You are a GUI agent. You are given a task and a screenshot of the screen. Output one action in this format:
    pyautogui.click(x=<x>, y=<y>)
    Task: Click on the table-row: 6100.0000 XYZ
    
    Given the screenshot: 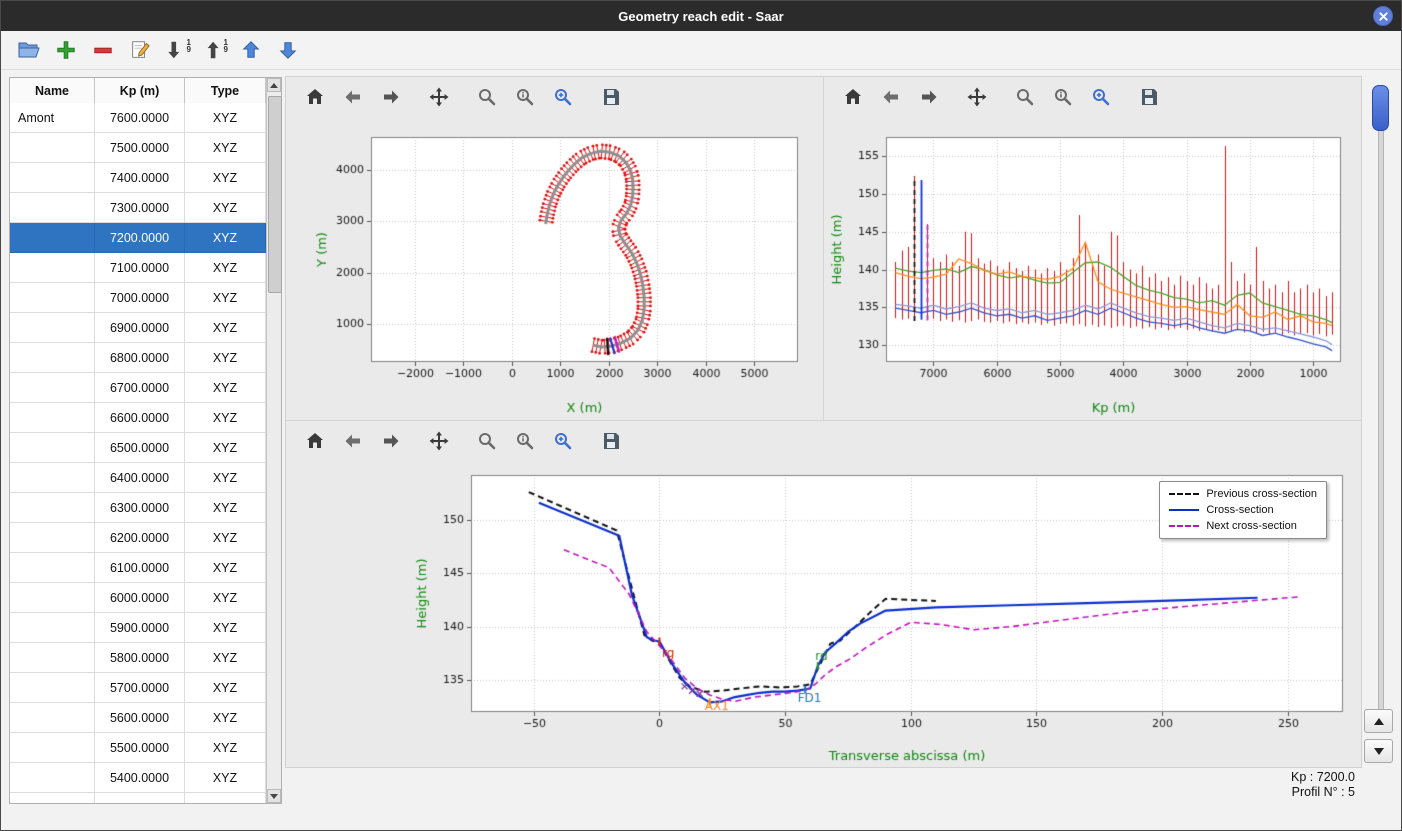 What is the action you would take?
    pyautogui.click(x=138, y=568)
    